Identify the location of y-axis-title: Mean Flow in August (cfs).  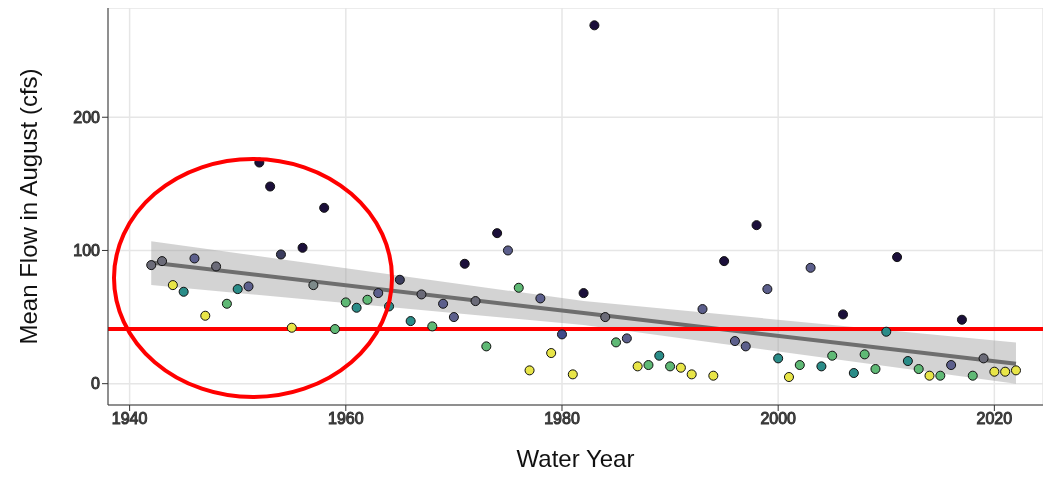
(28, 206).